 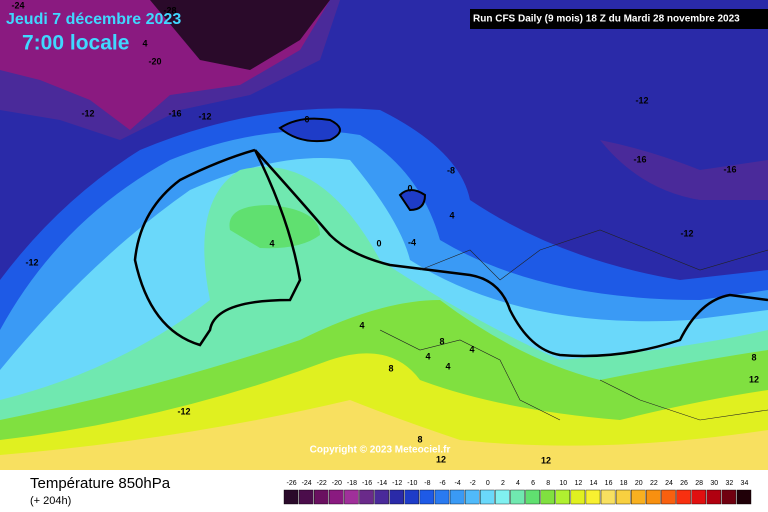 What do you see at coordinates (684, 483) in the screenshot?
I see `colorbar-tick-label: 26` at bounding box center [684, 483].